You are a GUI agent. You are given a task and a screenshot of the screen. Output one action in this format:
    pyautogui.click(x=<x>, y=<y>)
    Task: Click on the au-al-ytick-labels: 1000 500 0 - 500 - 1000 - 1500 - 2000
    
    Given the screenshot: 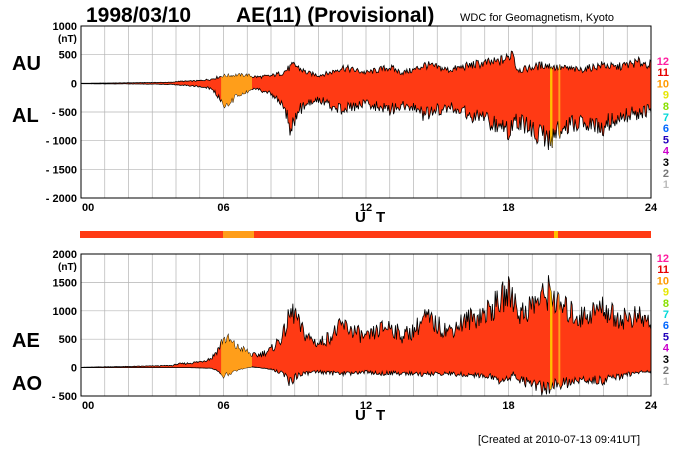 What is the action you would take?
    pyautogui.click(x=61, y=113)
    